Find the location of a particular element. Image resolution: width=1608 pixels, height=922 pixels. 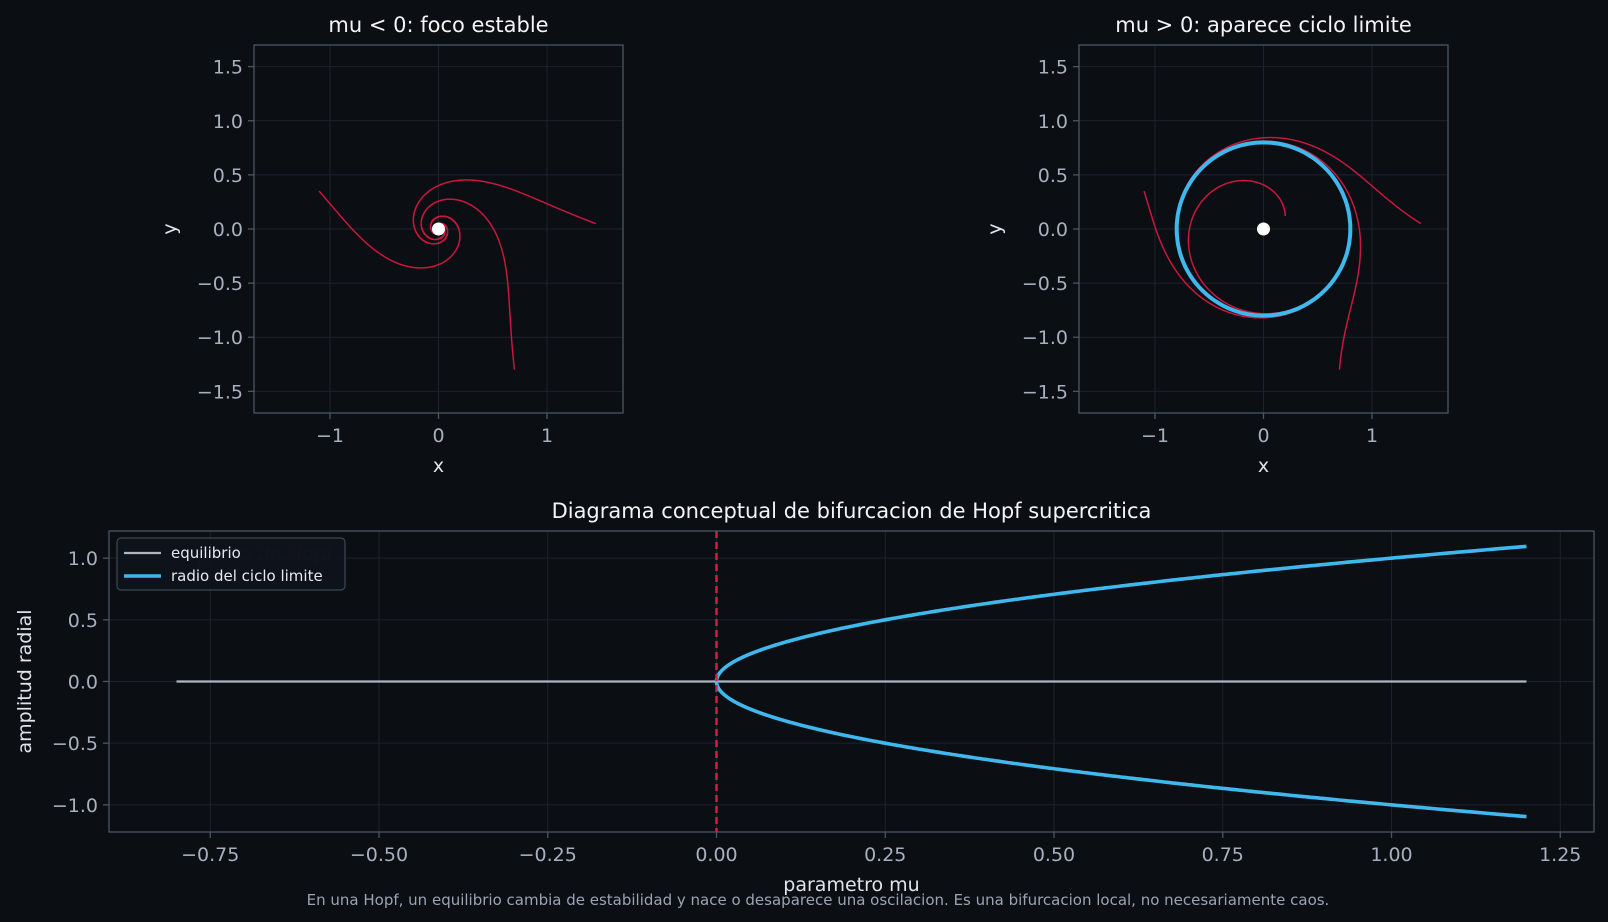

limit-cycle is located at coordinates (1263, 229).